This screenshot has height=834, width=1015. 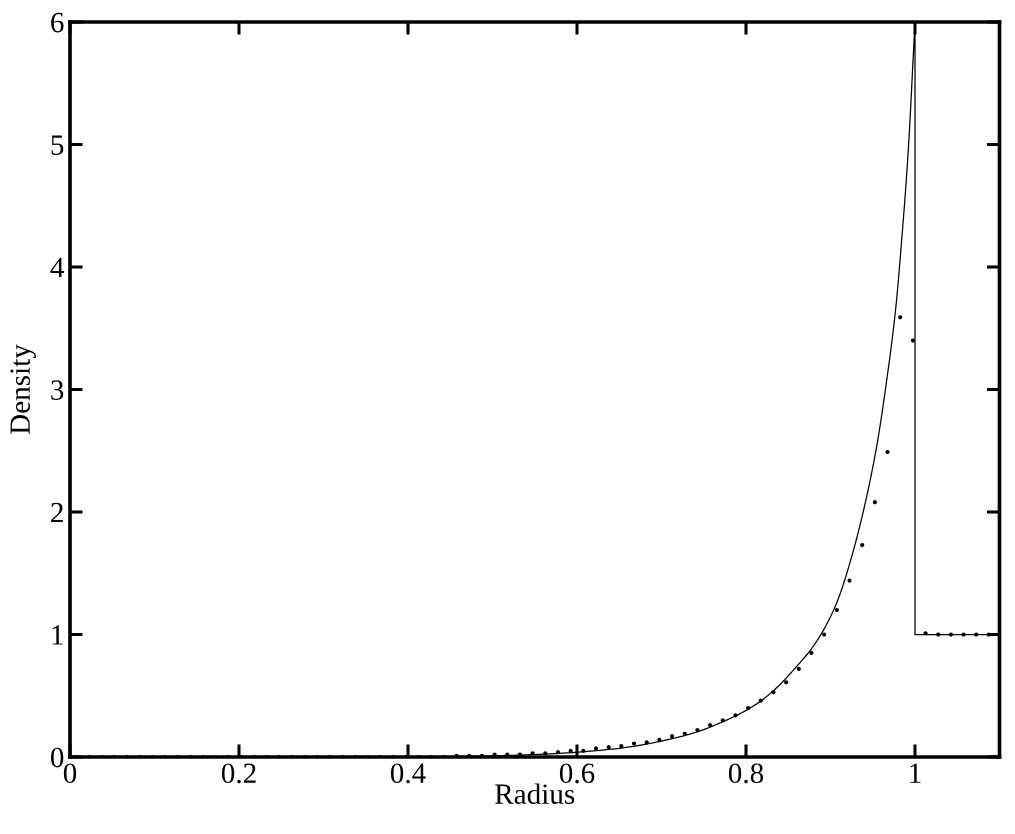 I want to click on y-axis-title: Density, so click(x=23, y=389).